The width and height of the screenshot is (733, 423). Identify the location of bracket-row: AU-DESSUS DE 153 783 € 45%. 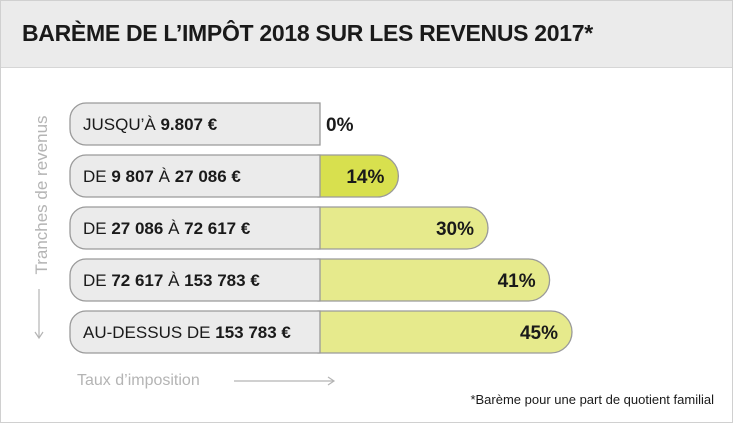
(321, 332).